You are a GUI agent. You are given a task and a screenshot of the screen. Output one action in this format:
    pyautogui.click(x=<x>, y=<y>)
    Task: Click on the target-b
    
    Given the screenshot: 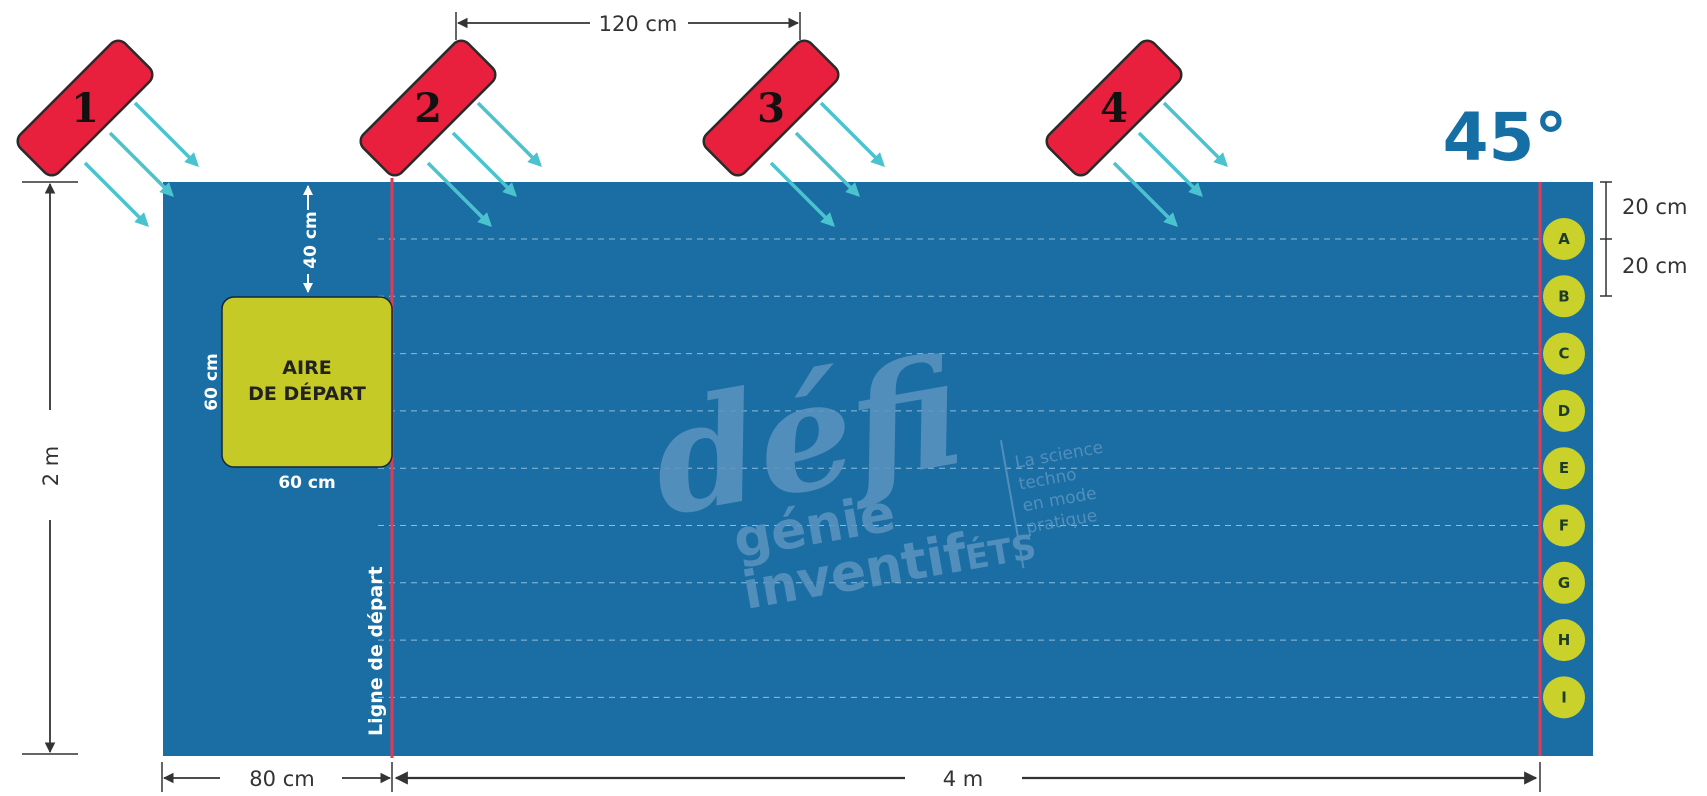 What is the action you would take?
    pyautogui.click(x=1564, y=296)
    